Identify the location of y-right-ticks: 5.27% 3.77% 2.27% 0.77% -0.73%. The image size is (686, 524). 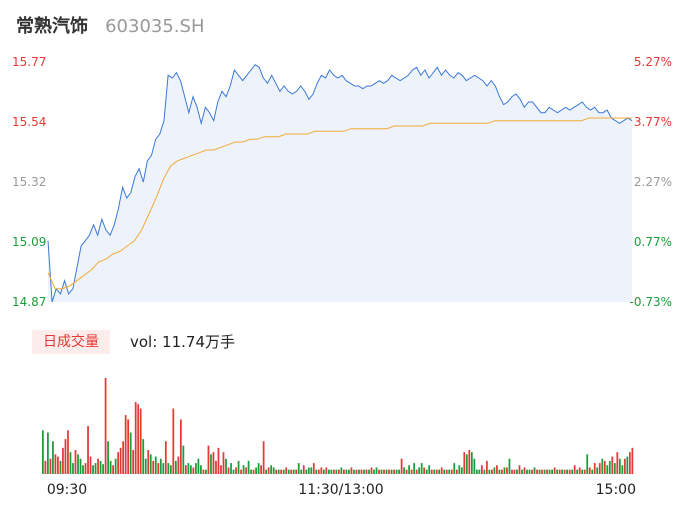
(651, 182).